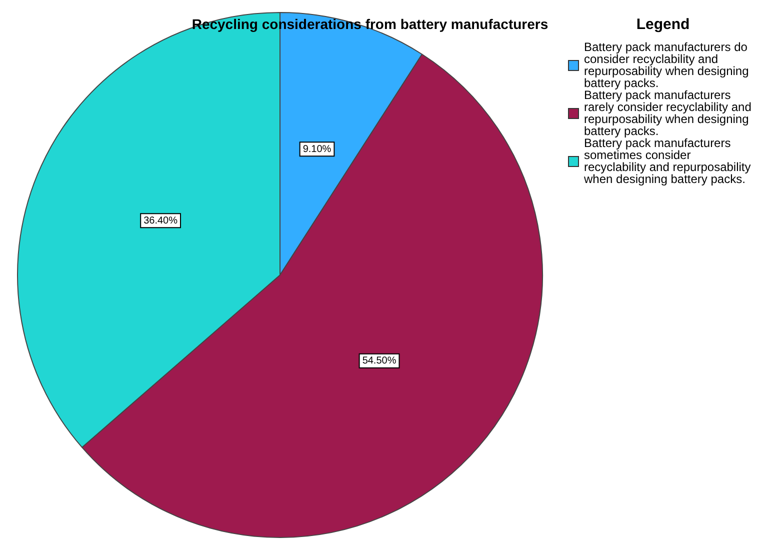 The image size is (758, 541). Describe the element at coordinates (667, 65) in the screenshot. I see `legend-label: Battery pack manufacturers do consider recyclability and repurposability when designing battery packs.` at that location.